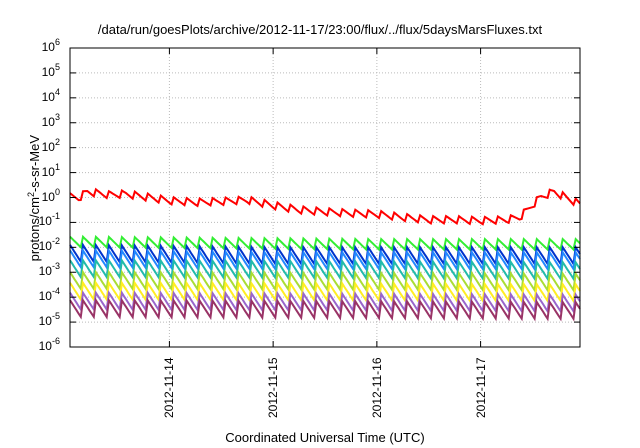 This screenshot has height=448, width=640. Describe the element at coordinates (55, 316) in the screenshot. I see `y-tick-exponent: -5` at that location.